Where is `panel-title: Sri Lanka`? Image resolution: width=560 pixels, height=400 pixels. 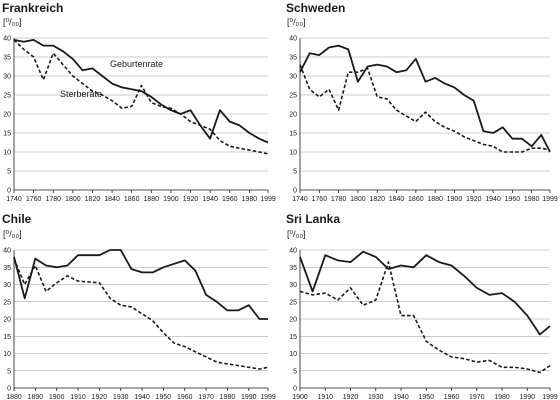 panel-title: Sri Lanka is located at coordinates (313, 219).